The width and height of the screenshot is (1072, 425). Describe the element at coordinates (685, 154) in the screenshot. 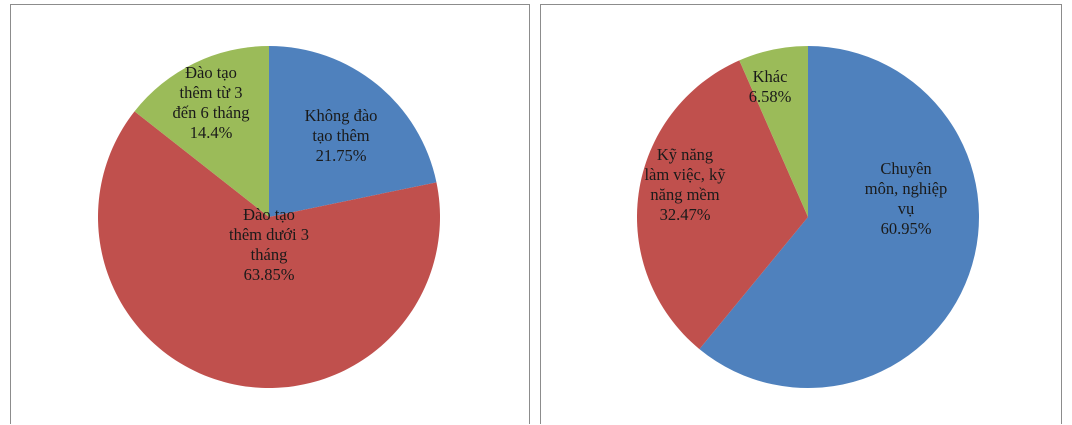

I see `slice-label-line-1-1-0: Kỹ năng` at that location.